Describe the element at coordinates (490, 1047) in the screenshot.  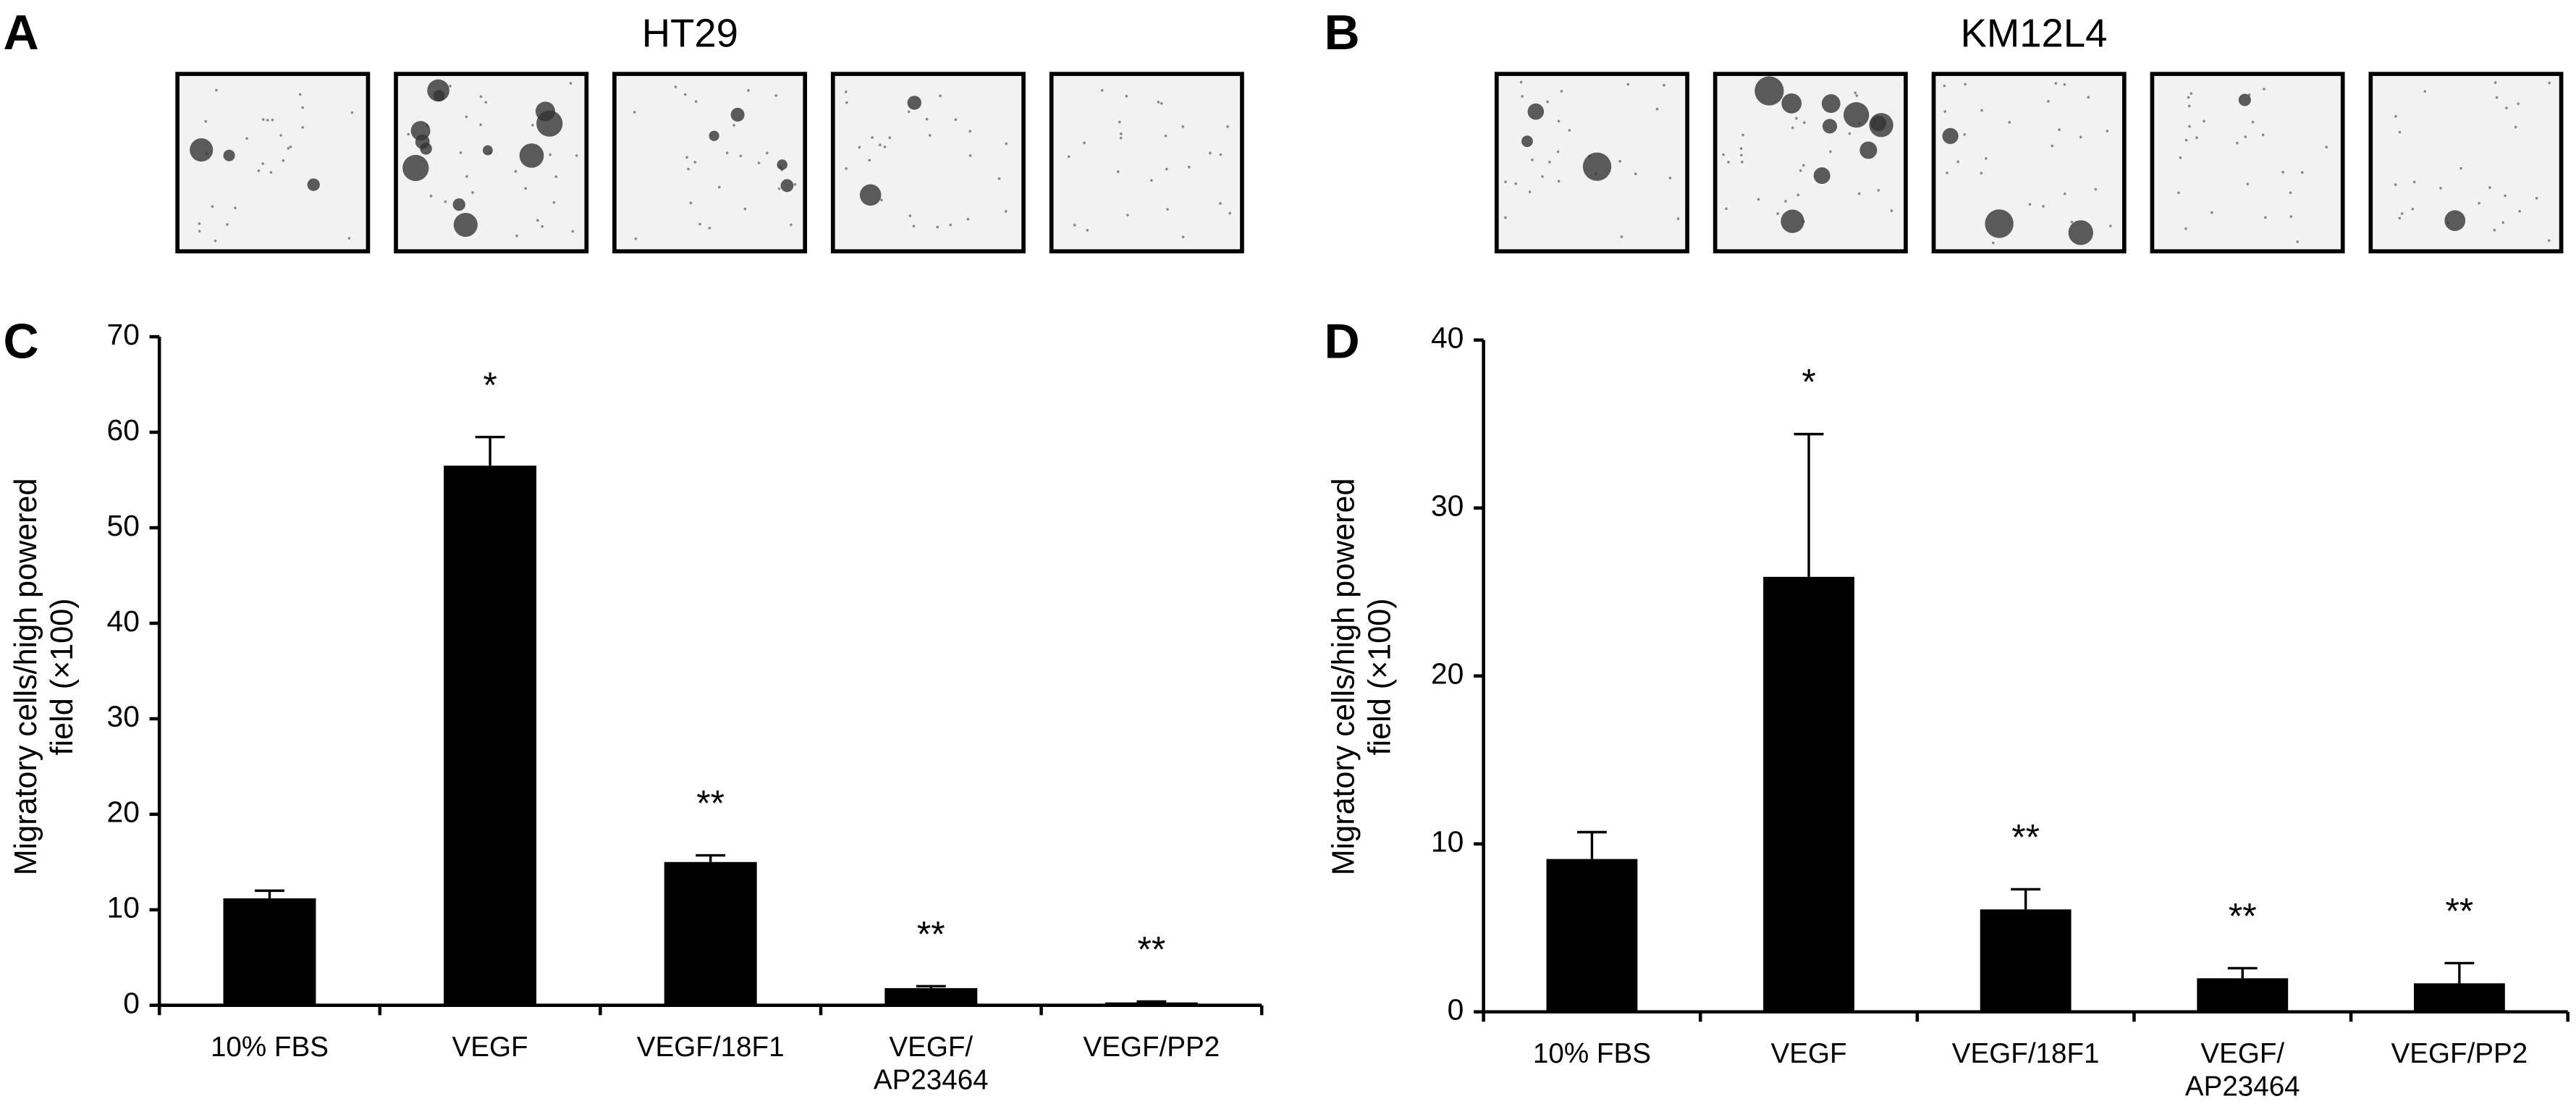
I see `x-tick-label: VEGF` at that location.